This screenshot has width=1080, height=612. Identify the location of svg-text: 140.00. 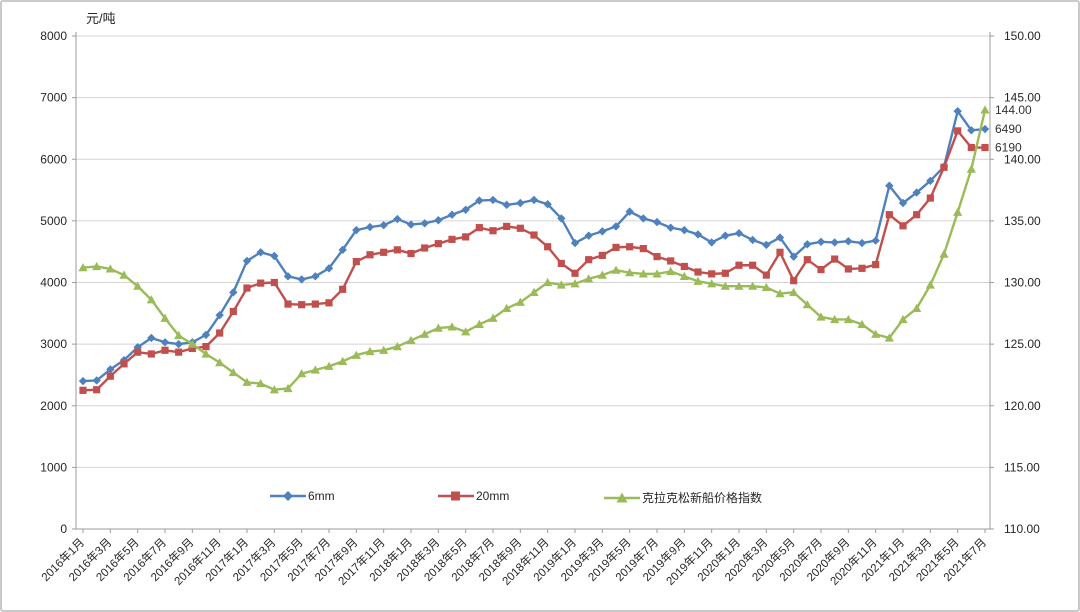
(1022, 159).